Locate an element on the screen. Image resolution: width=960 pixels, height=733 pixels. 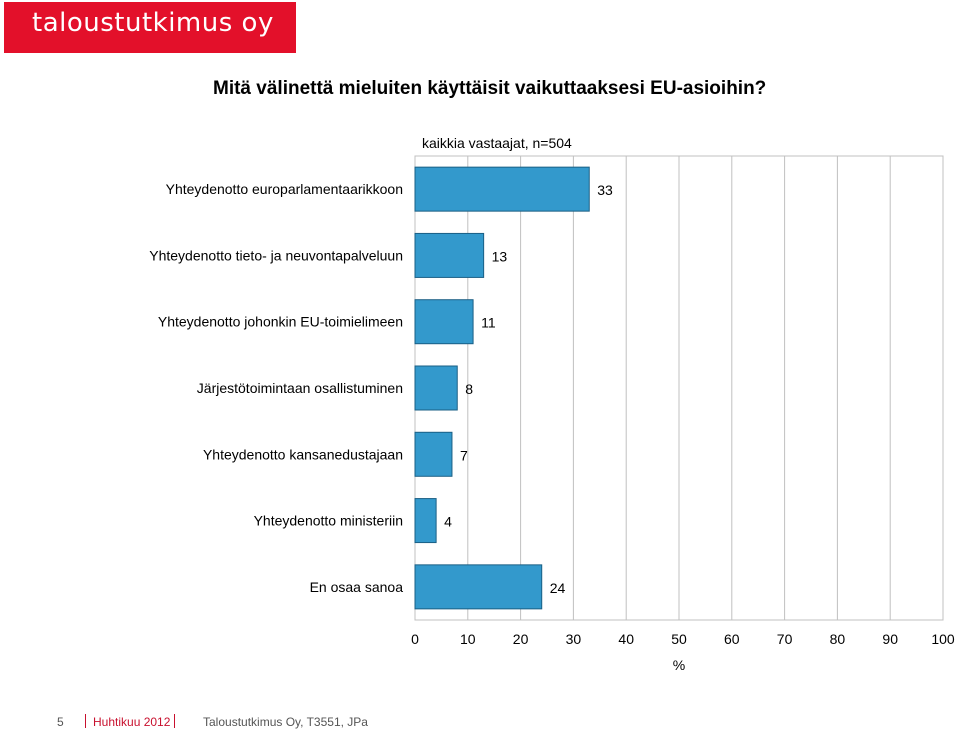
category-label: En osaa sanoa is located at coordinates (357, 587).